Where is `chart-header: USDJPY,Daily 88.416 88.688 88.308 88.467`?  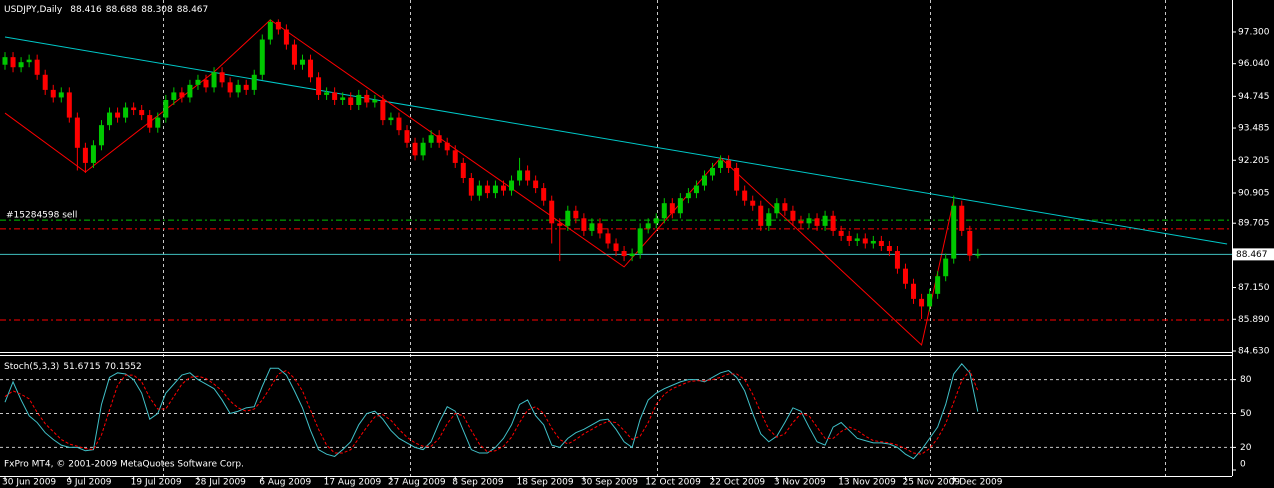 chart-header: USDJPY,Daily 88.416 88.688 88.308 88.467 is located at coordinates (106, 10).